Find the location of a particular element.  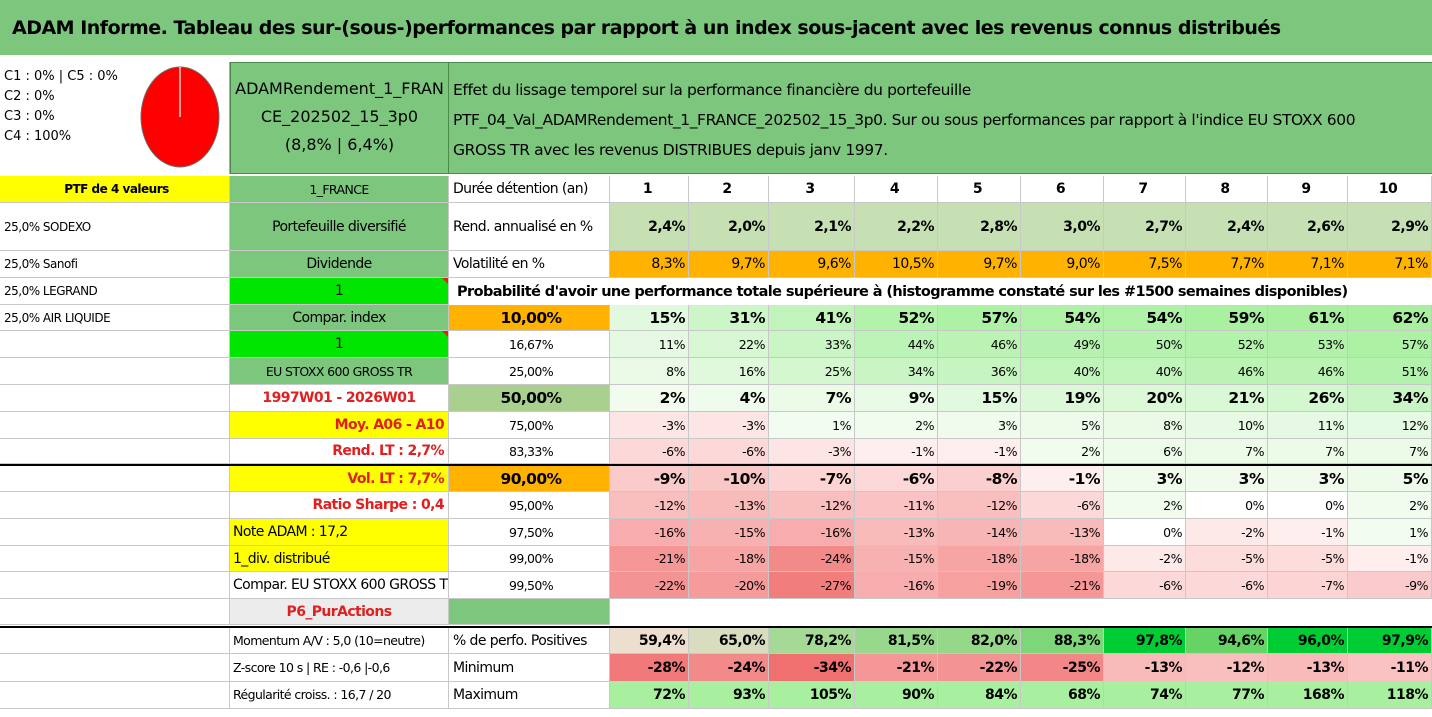

volatility-label: Volatilité en % is located at coordinates (529, 264).